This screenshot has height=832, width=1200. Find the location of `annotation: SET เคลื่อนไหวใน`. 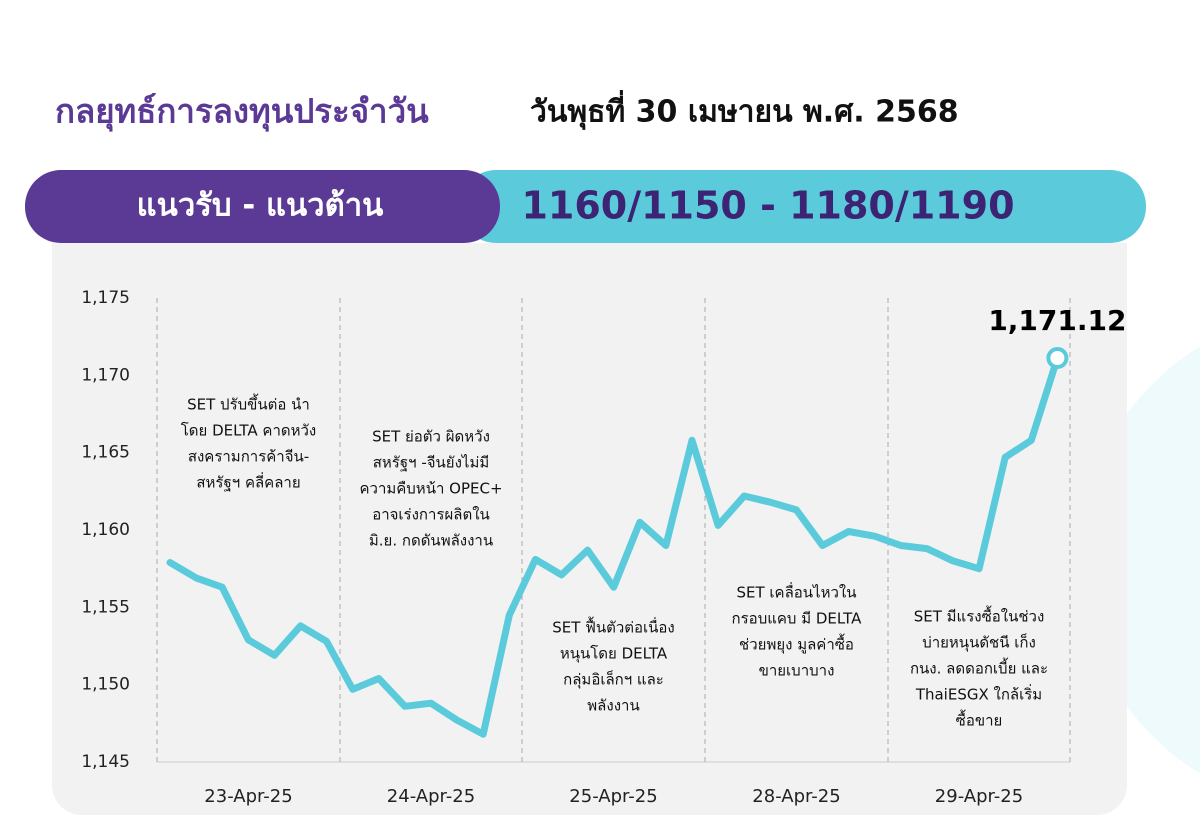

annotation: SET เคลื่อนไหวใน is located at coordinates (797, 592).